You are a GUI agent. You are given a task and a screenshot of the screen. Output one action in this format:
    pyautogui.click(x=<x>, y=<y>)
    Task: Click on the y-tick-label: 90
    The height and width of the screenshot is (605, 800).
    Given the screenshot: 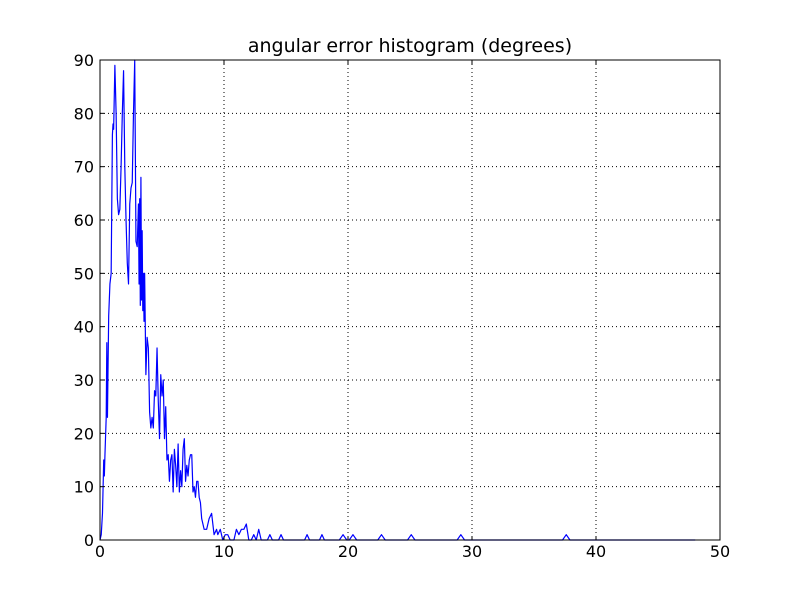 What is the action you would take?
    pyautogui.click(x=84, y=60)
    